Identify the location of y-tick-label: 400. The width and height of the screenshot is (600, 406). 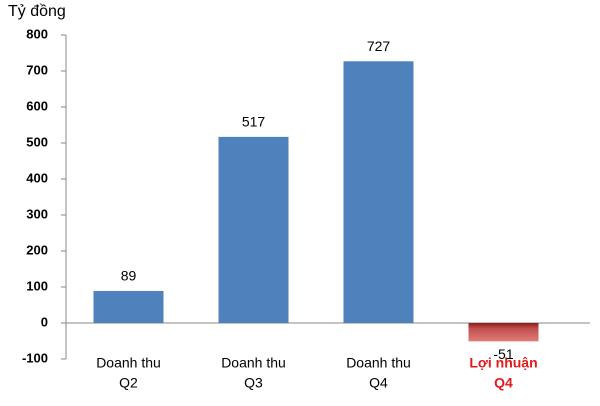
(37, 177).